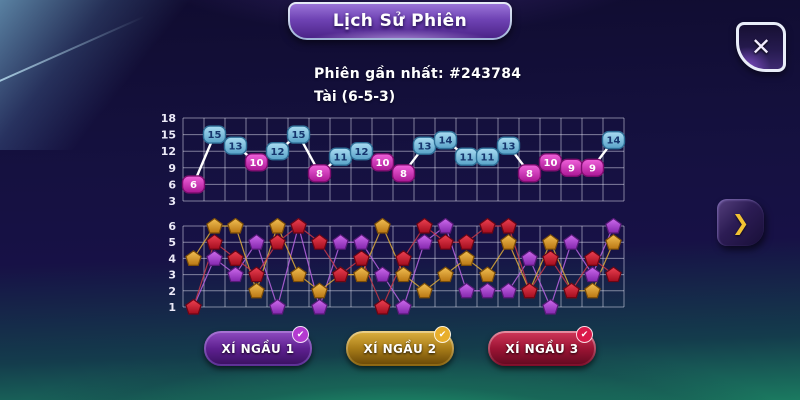 The image size is (800, 400). What do you see at coordinates (418, 74) in the screenshot?
I see `latest-session-label: Phiên gần nhất: #243784` at bounding box center [418, 74].